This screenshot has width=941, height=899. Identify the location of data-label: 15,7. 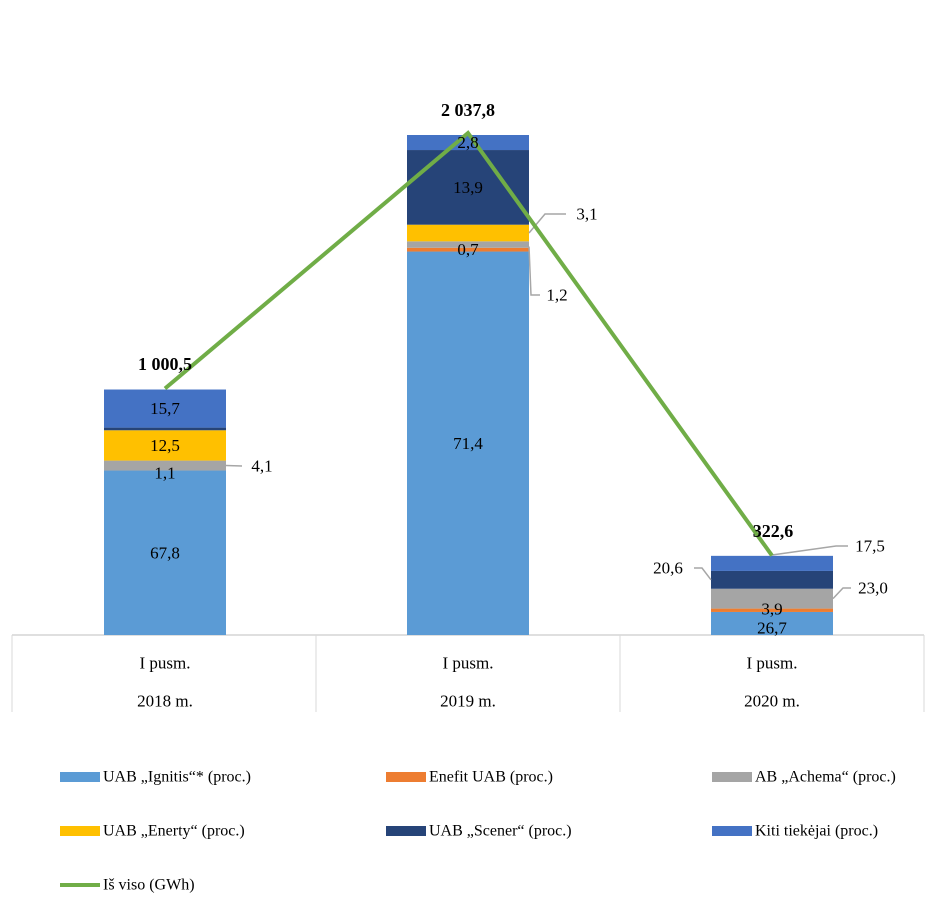
(165, 408).